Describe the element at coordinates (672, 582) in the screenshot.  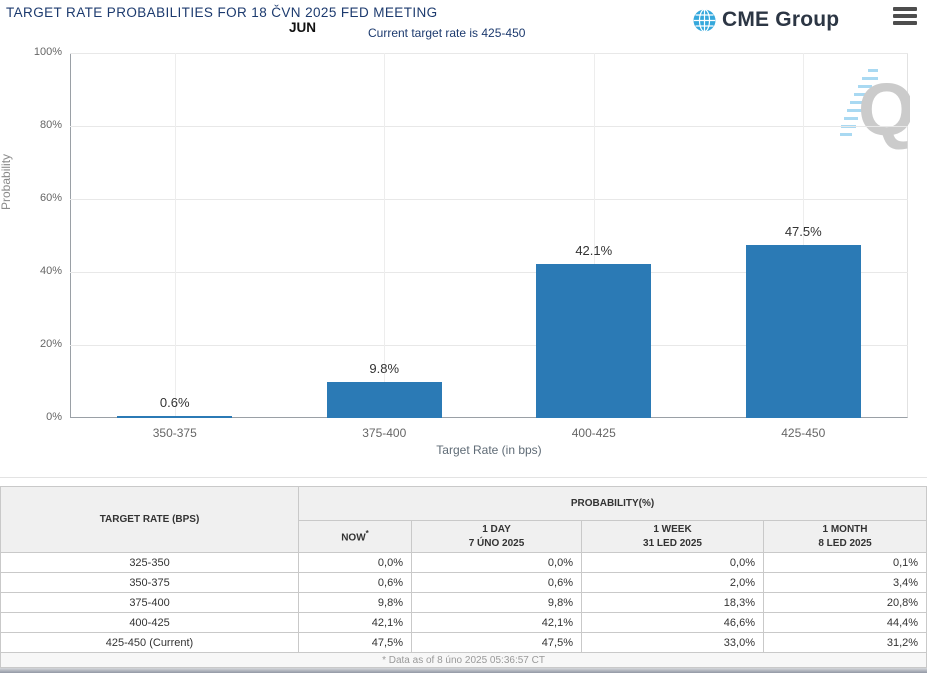
I see `table-cell-week: 2,0%` at that location.